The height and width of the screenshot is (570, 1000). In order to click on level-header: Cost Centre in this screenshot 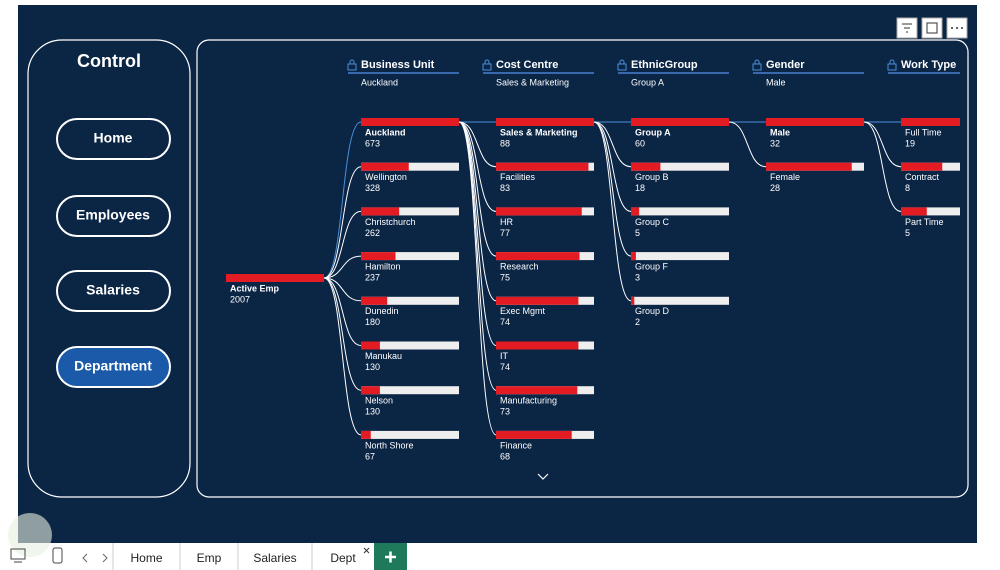, I will do `click(527, 65)`.